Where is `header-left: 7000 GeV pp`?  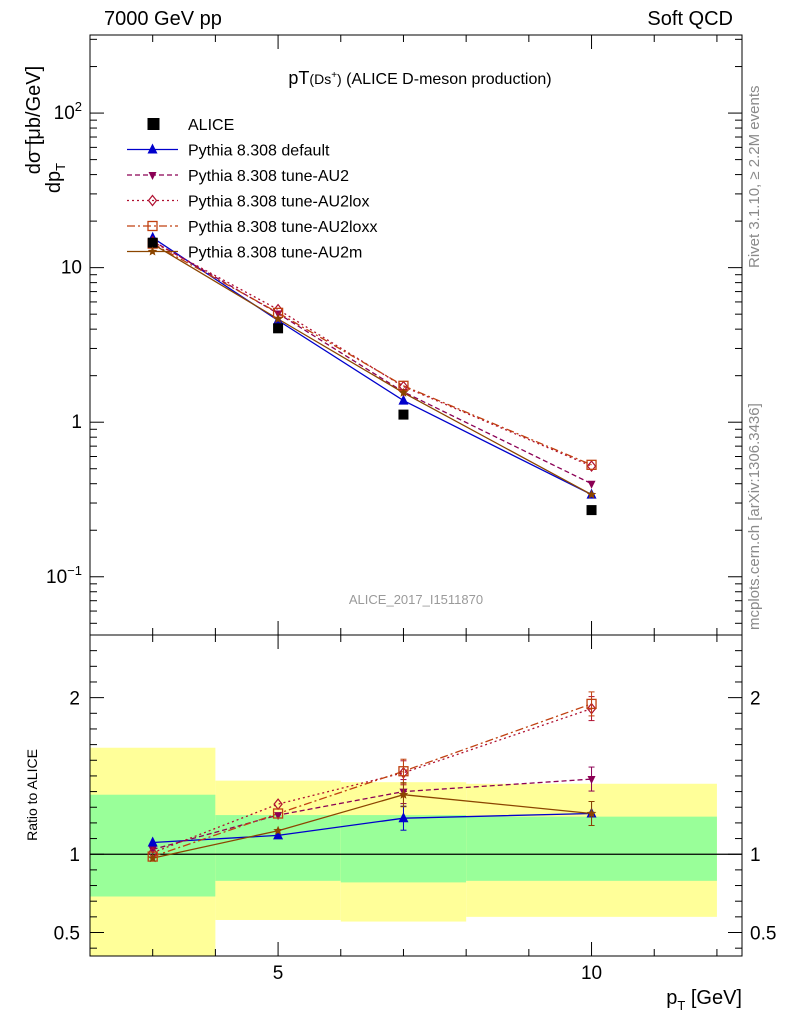 header-left: 7000 GeV pp is located at coordinates (163, 19).